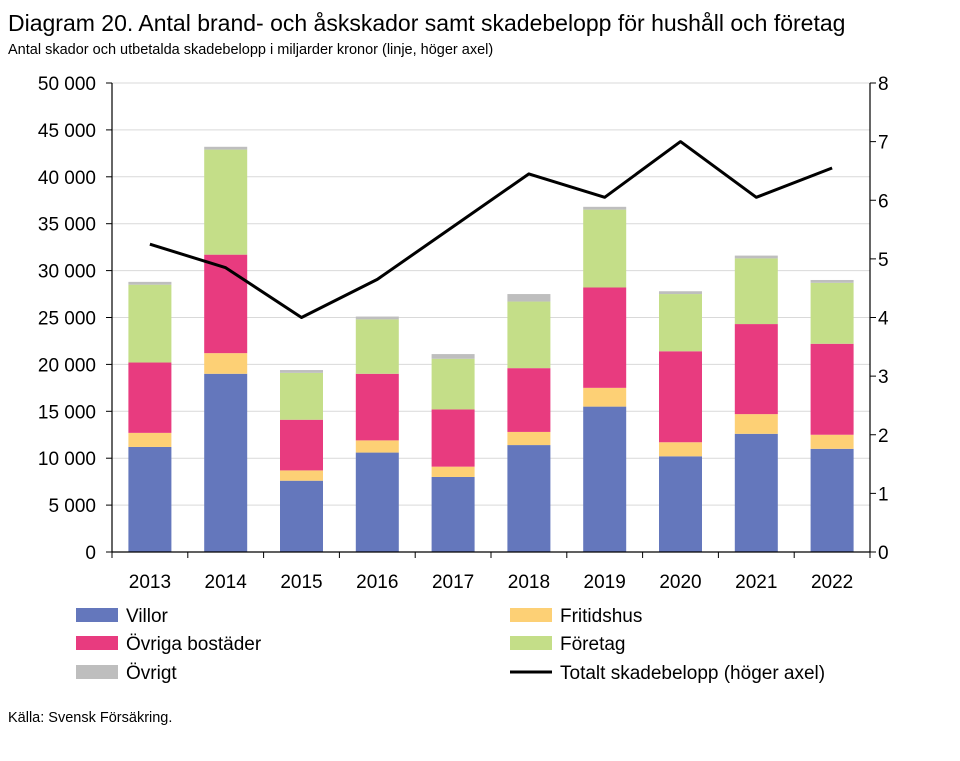 The width and height of the screenshot is (960, 761). I want to click on right-tick-label: 4, so click(883, 319).